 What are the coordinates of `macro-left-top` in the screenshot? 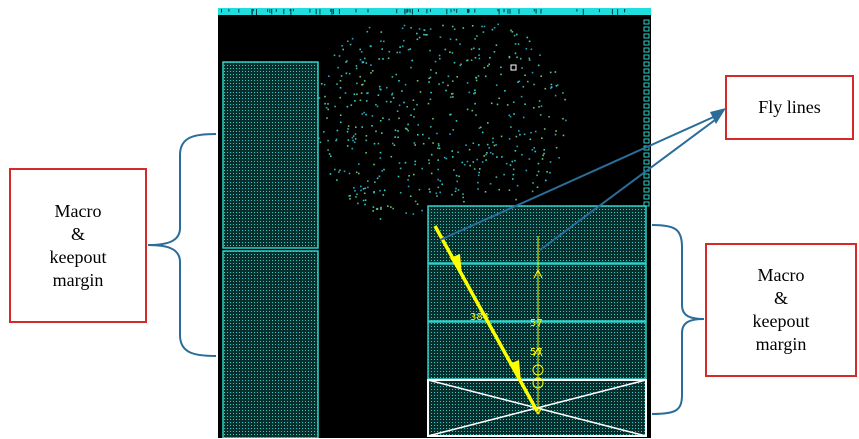 It's located at (270, 155).